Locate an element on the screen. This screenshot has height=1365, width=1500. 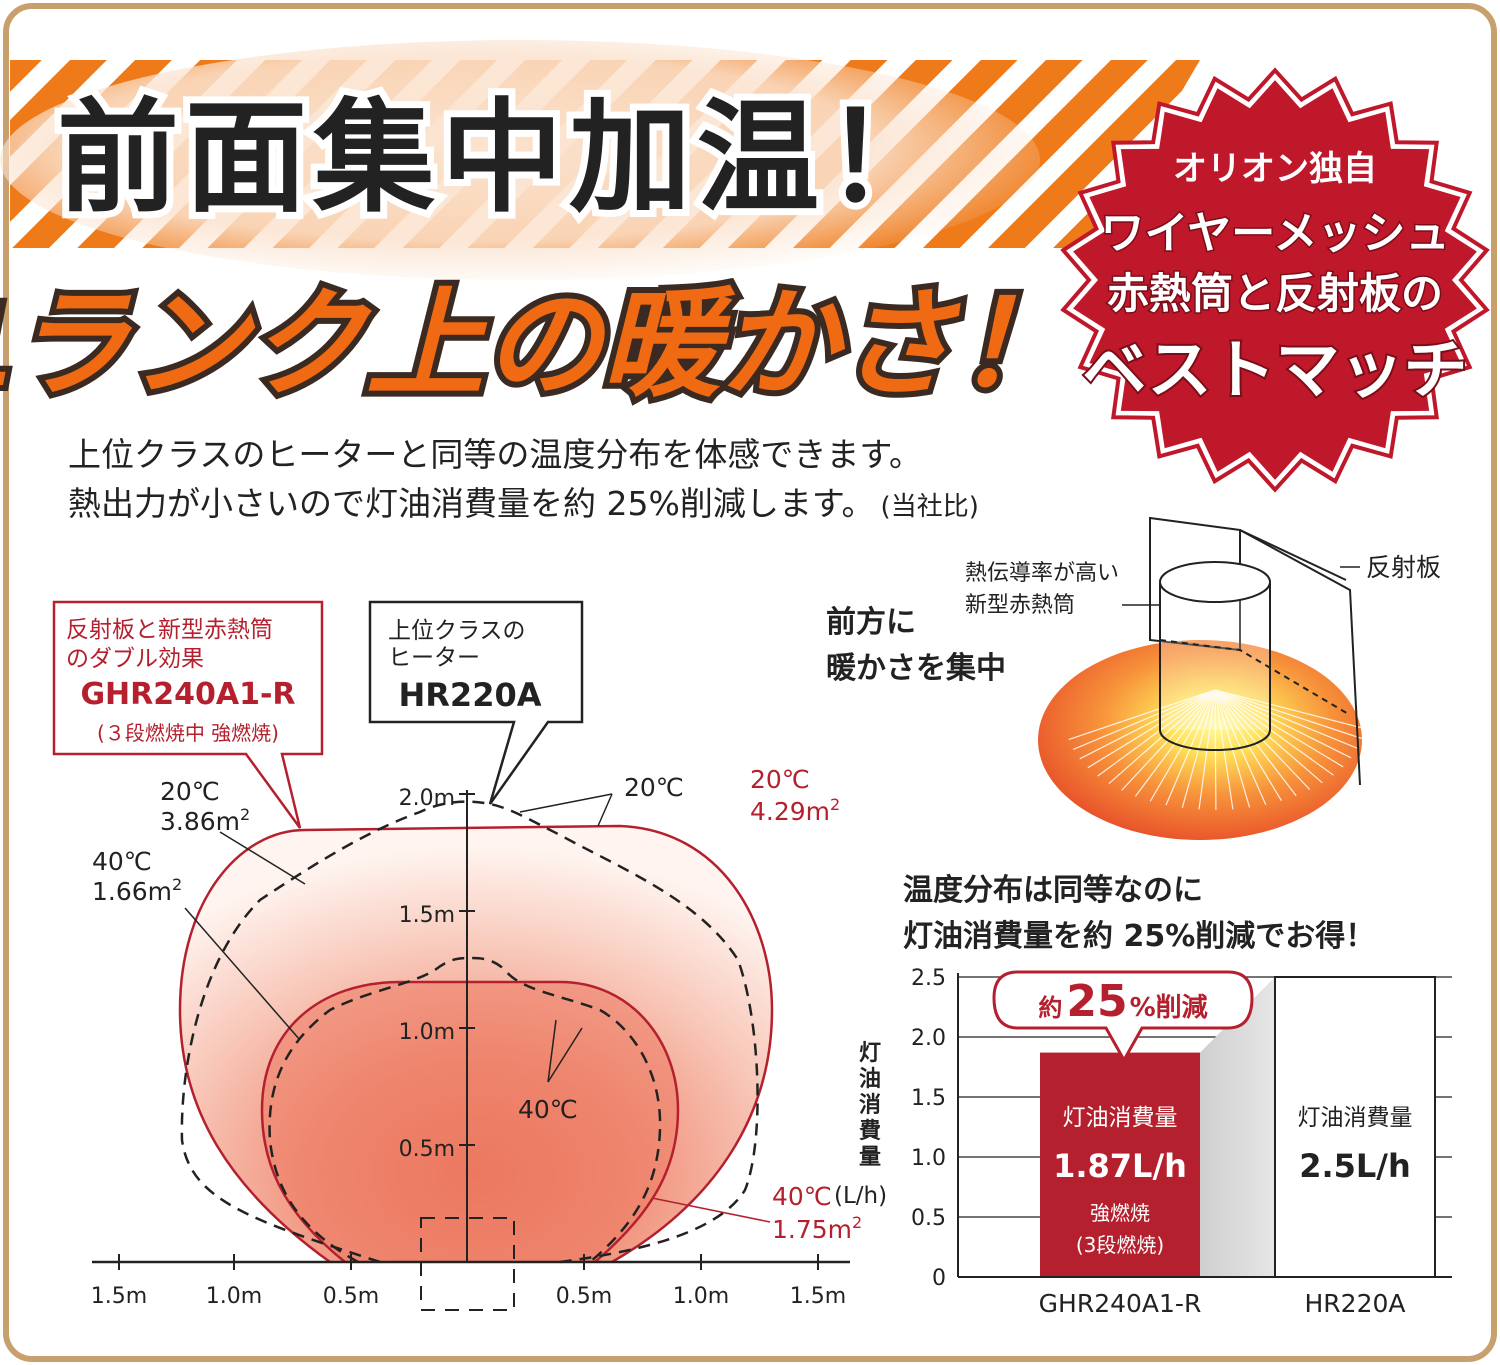
y-tick-label: 2.5 is located at coordinates (928, 978).